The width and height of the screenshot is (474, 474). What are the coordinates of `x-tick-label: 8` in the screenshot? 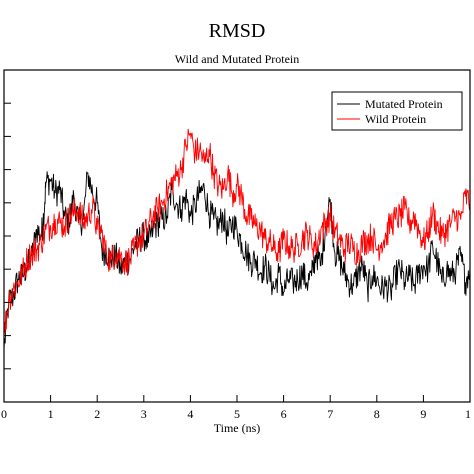 It's located at (377, 414).